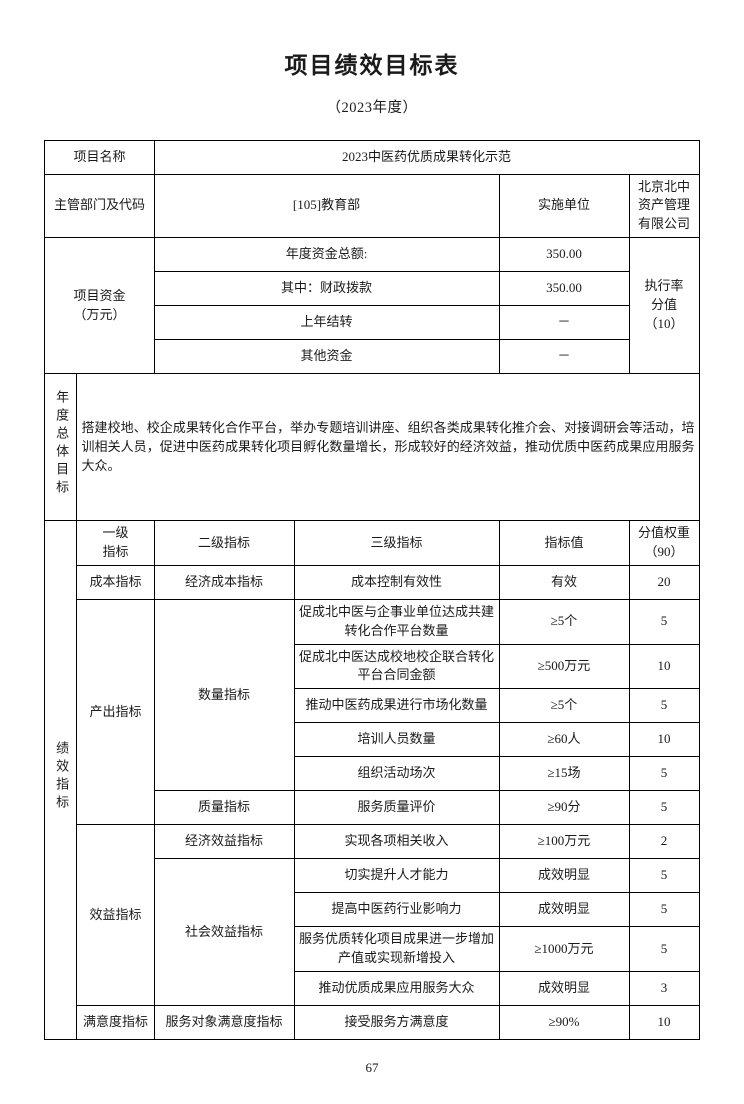  What do you see at coordinates (564, 357) in the screenshot?
I see `fund-row-value-3: －` at bounding box center [564, 357].